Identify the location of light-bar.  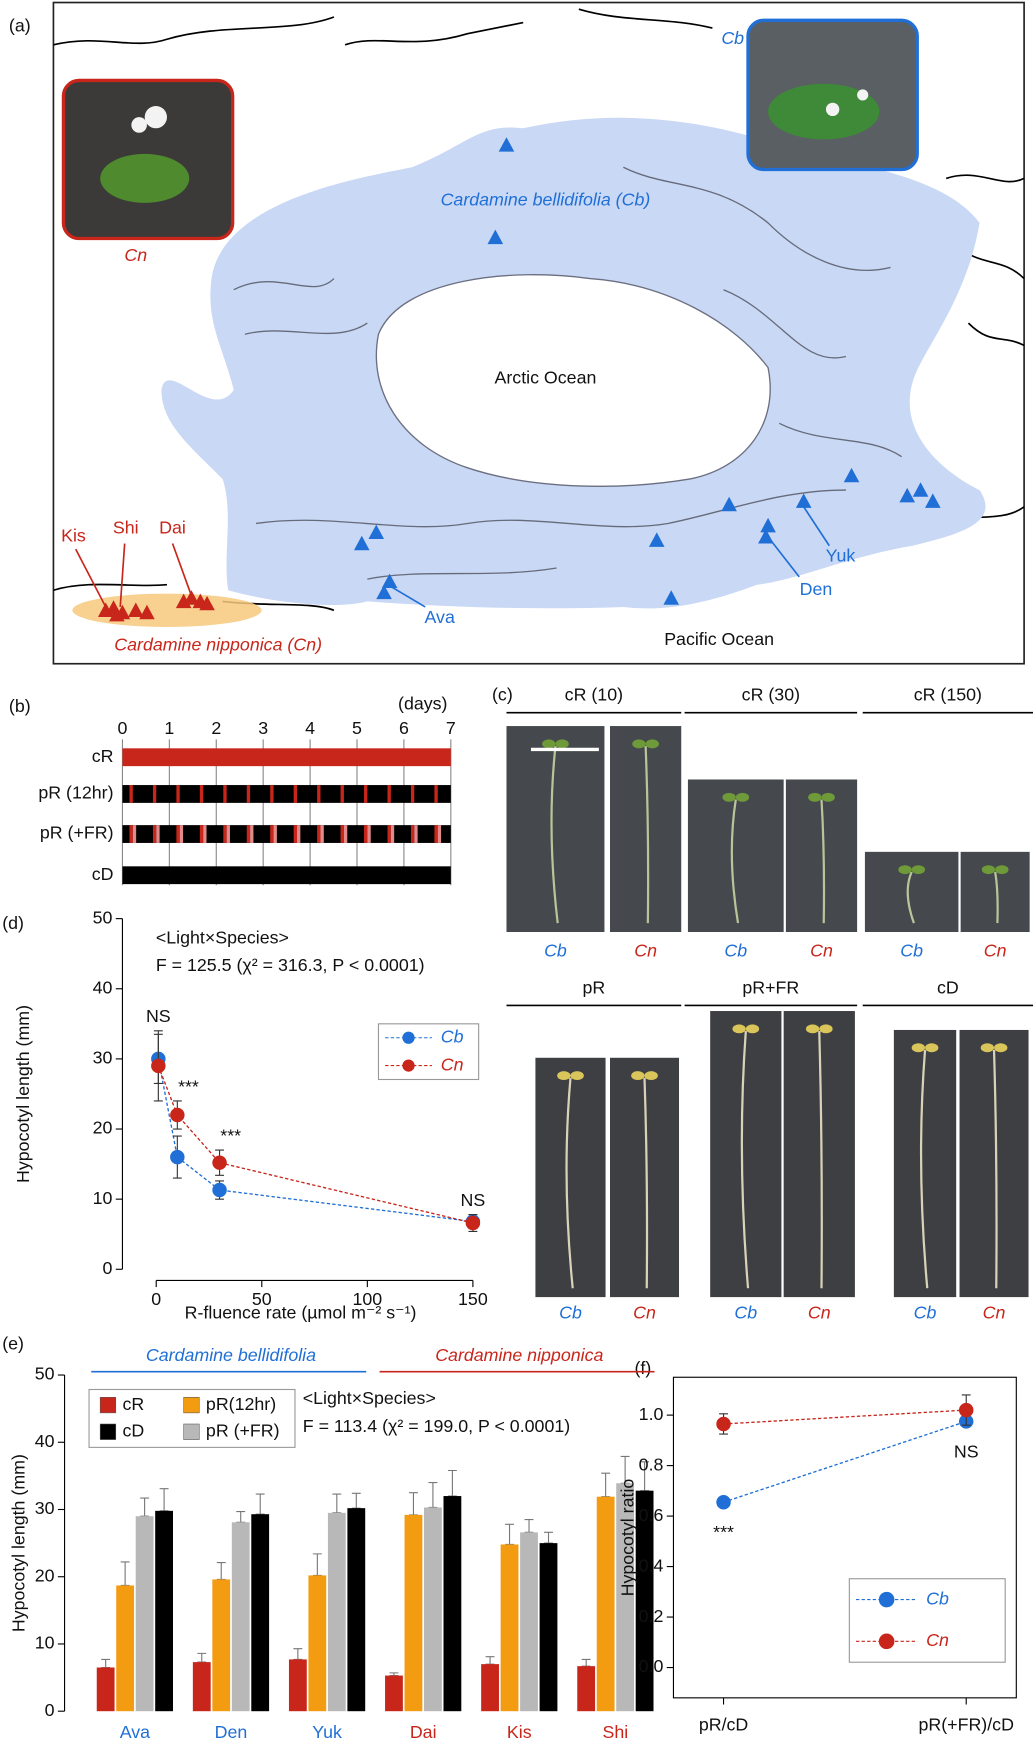
(286, 794).